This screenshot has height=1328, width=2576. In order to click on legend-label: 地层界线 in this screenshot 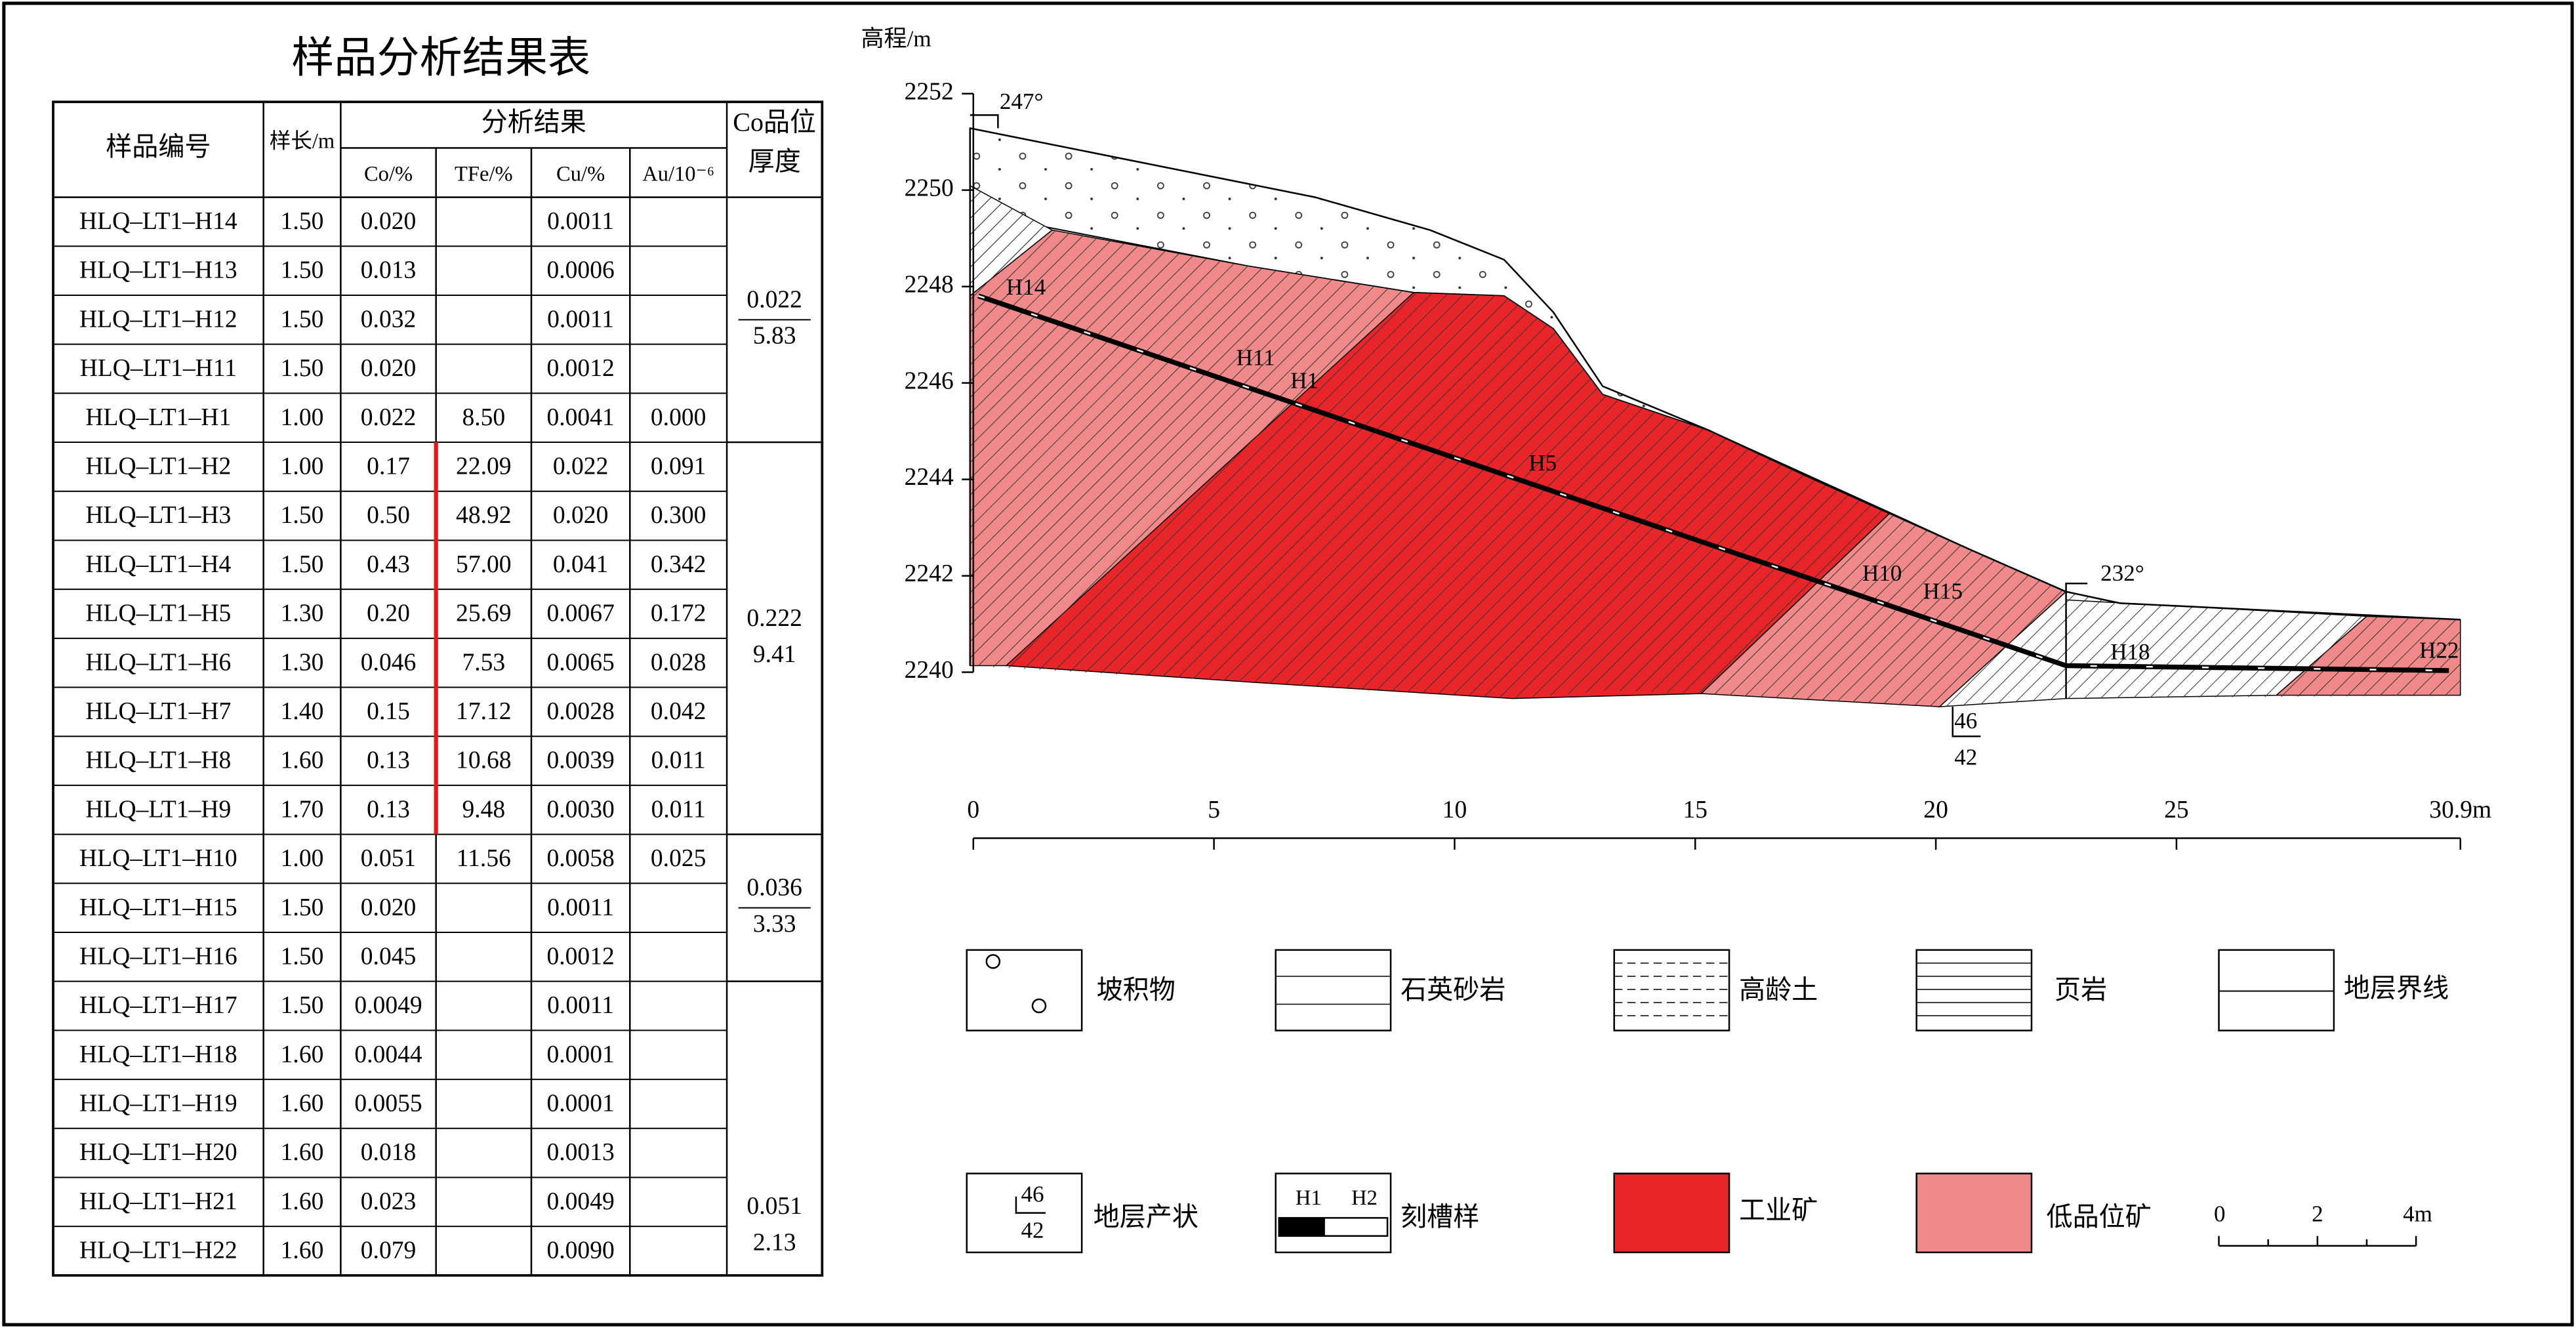, I will do `click(2396, 989)`.